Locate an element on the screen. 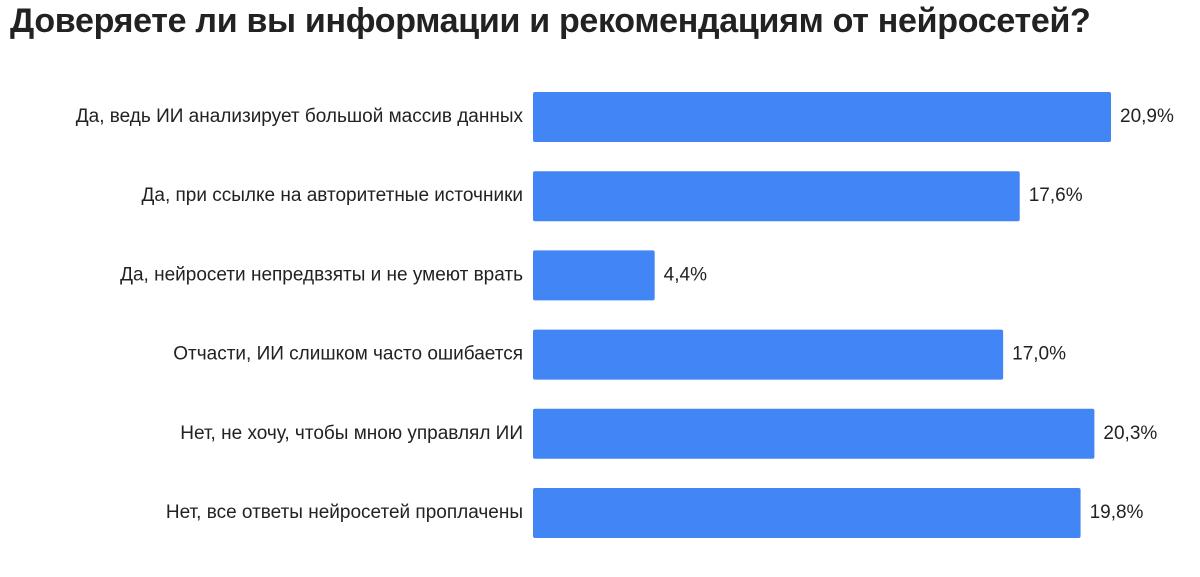 This screenshot has width=1200, height=577. value-label: 19,8% is located at coordinates (1117, 512).